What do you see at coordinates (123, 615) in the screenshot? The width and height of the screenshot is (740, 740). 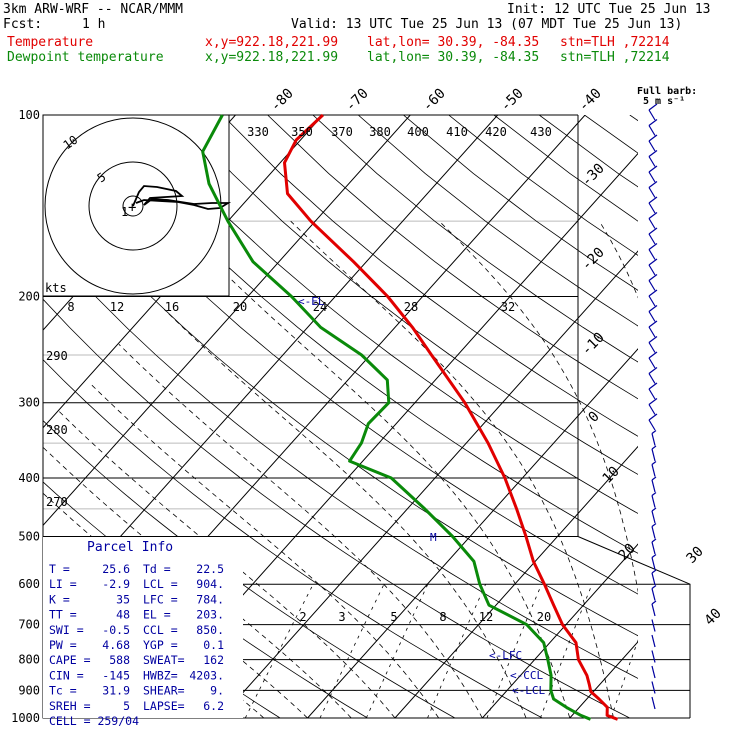 I see `parcel-info-cell: 48` at bounding box center [123, 615].